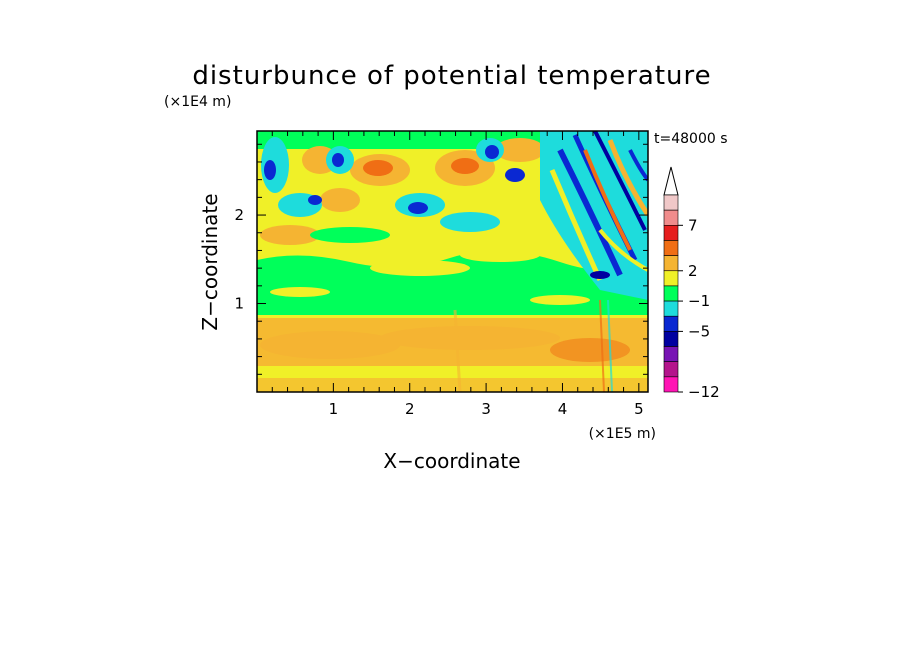 Image resolution: width=904 pixels, height=654 pixels. Describe the element at coordinates (699, 331) in the screenshot. I see `colorbar-tick-label: −5` at that location.